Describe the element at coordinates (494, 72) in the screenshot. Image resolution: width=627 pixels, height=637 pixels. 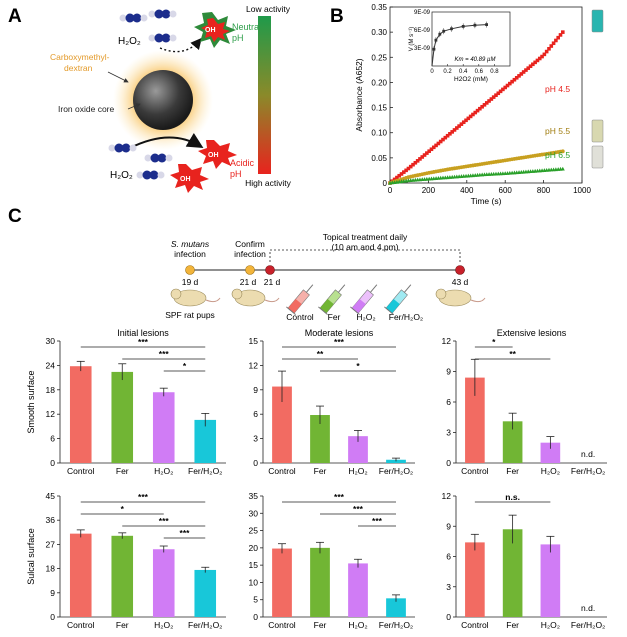
I see `inset-x-tick-label: 0.8` at that location.